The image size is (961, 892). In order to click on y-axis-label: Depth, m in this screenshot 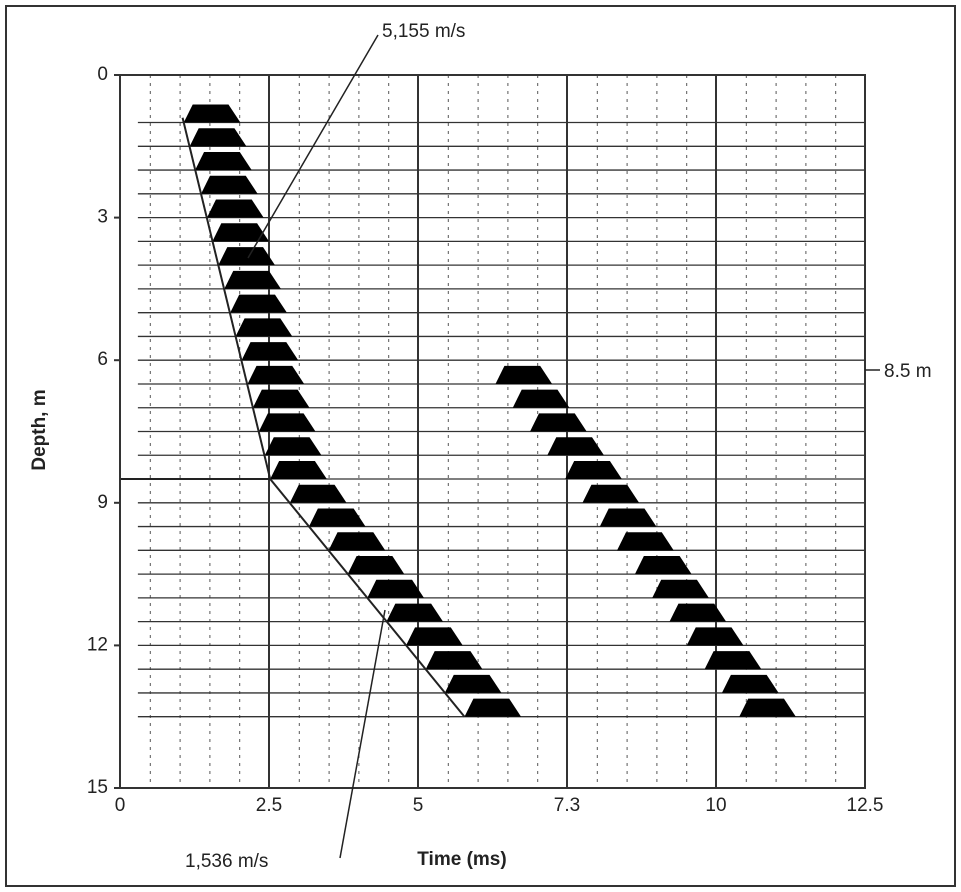, I will do `click(39, 429)`.